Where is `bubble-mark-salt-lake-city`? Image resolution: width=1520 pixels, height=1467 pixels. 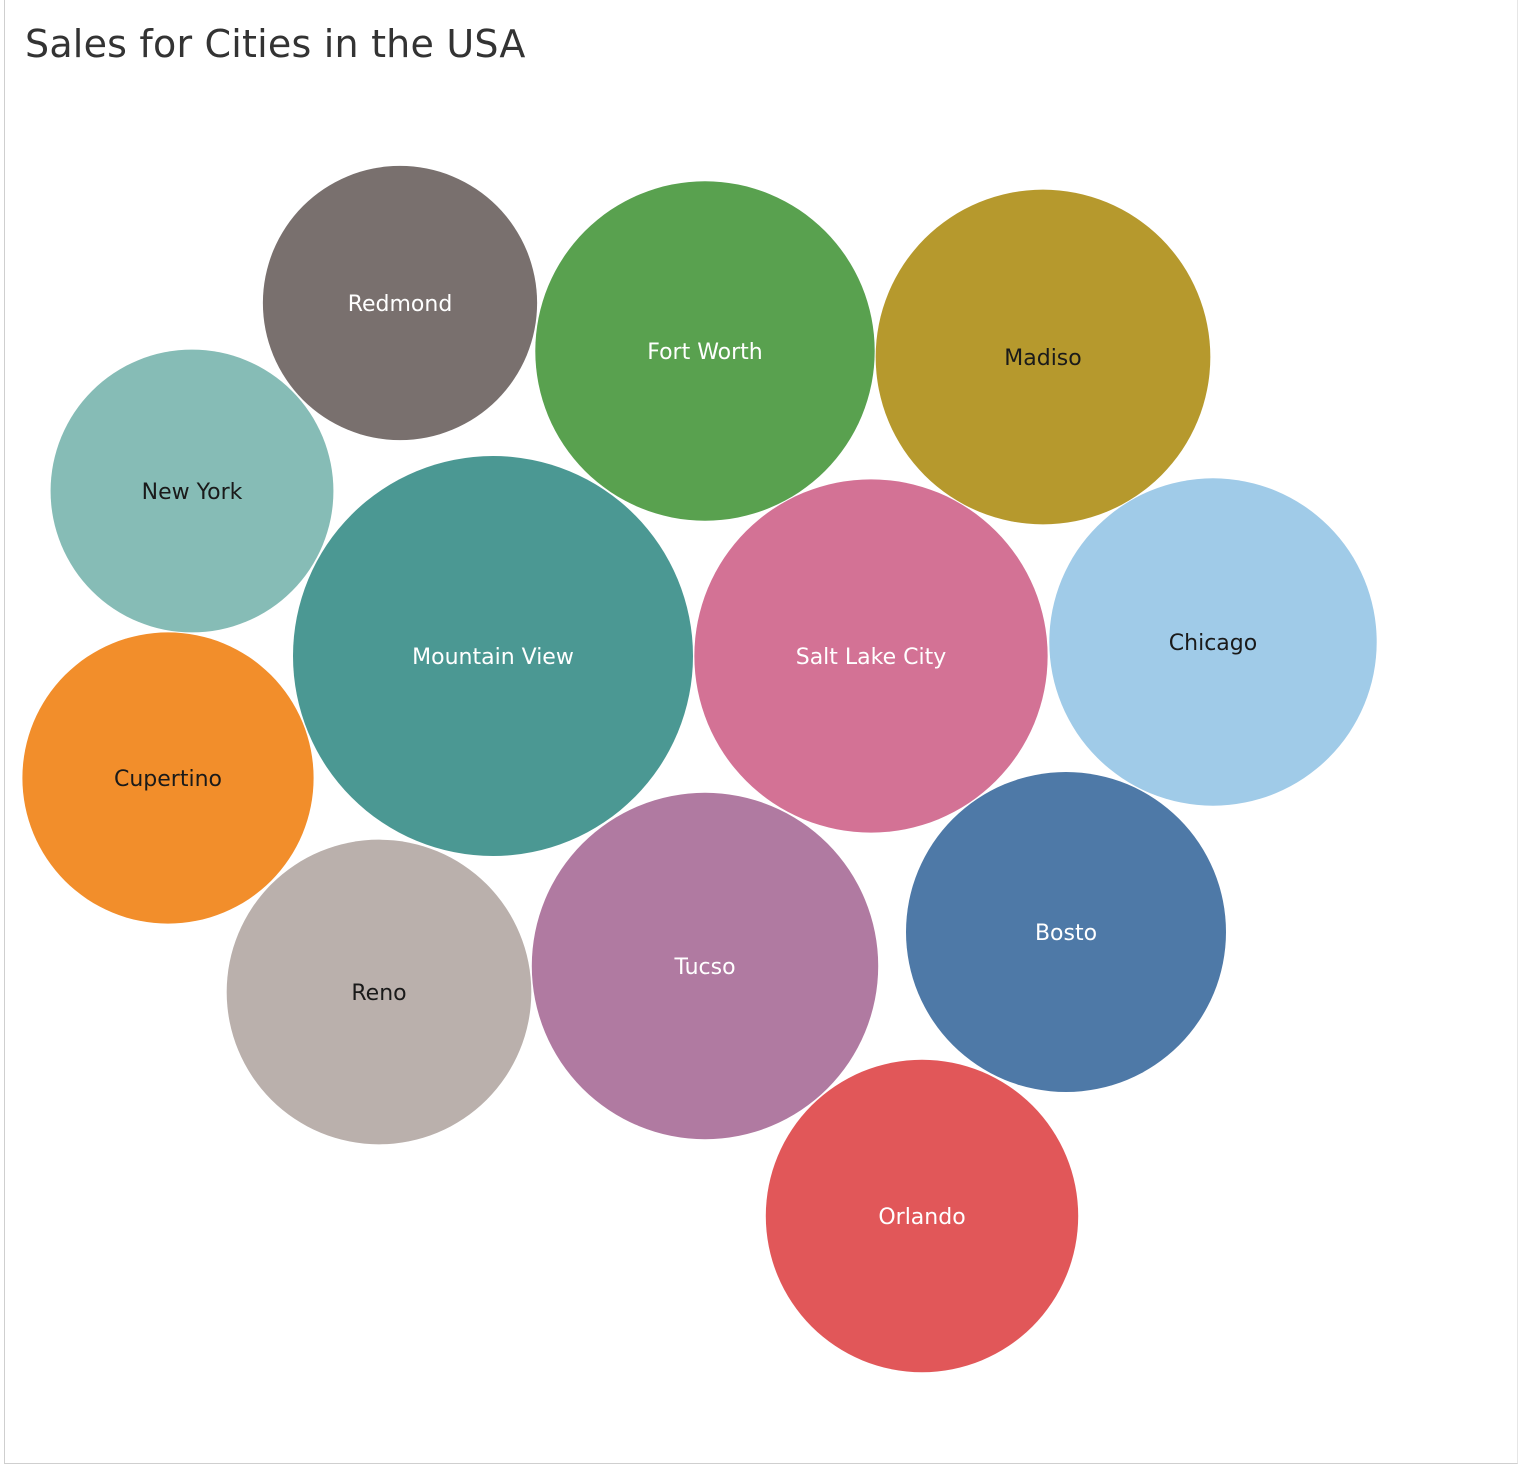
bubble-mark-salt-lake-city is located at coordinates (871, 656).